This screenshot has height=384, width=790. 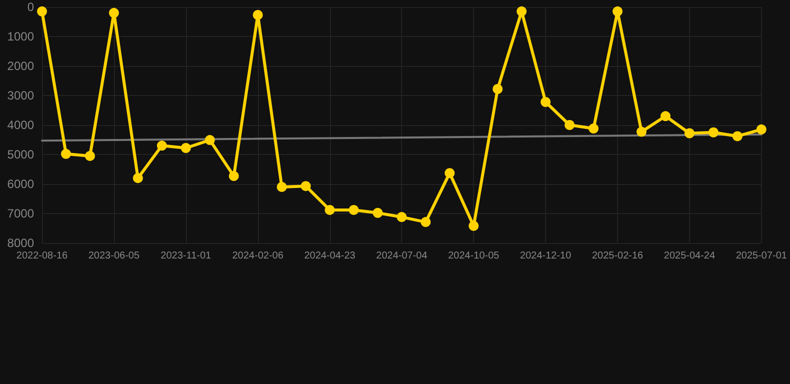 What do you see at coordinates (20, 95) in the screenshot?
I see `y-tick-label: 3000` at bounding box center [20, 95].